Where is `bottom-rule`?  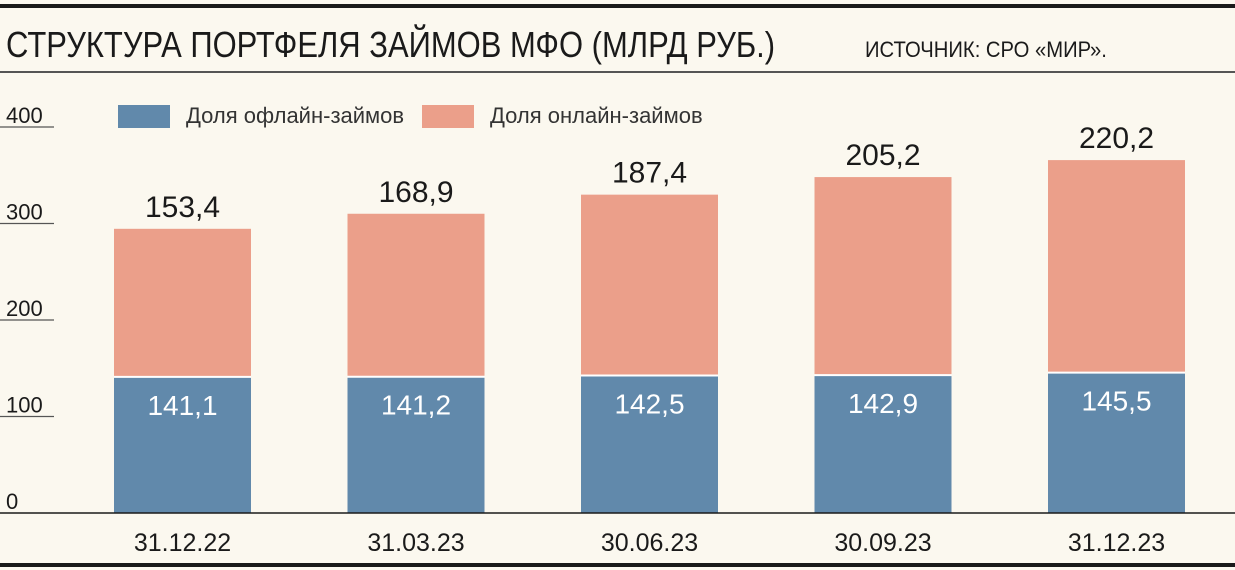
bottom-rule is located at coordinates (617, 565).